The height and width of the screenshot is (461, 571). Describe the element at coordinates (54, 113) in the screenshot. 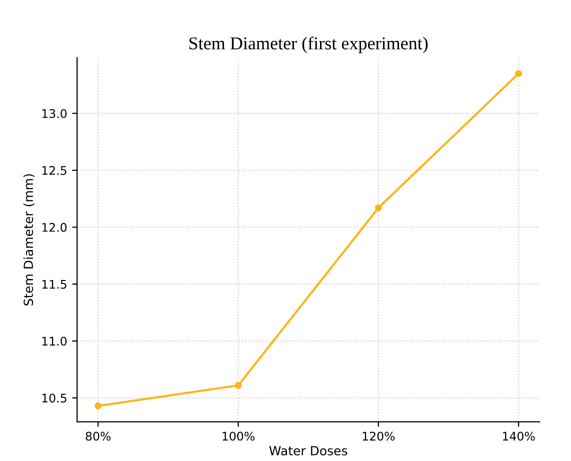

I see `y-tick-label: 13.0` at that location.